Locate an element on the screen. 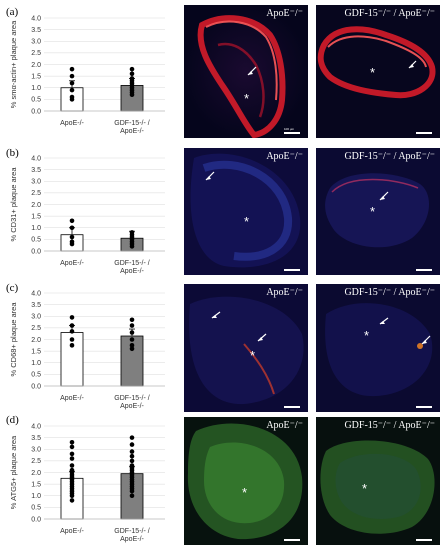  y-axis-label: % smα-actin+ plaque area is located at coordinates (13, 64).